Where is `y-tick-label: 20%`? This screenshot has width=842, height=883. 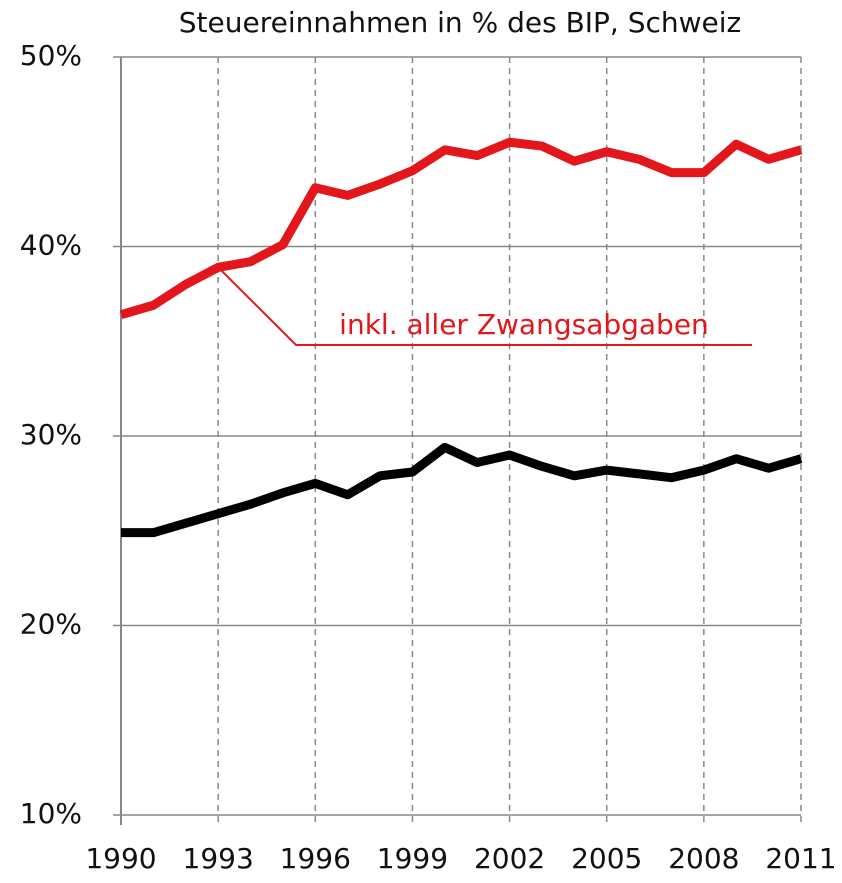
y-tick-label: 20% is located at coordinates (51, 624).